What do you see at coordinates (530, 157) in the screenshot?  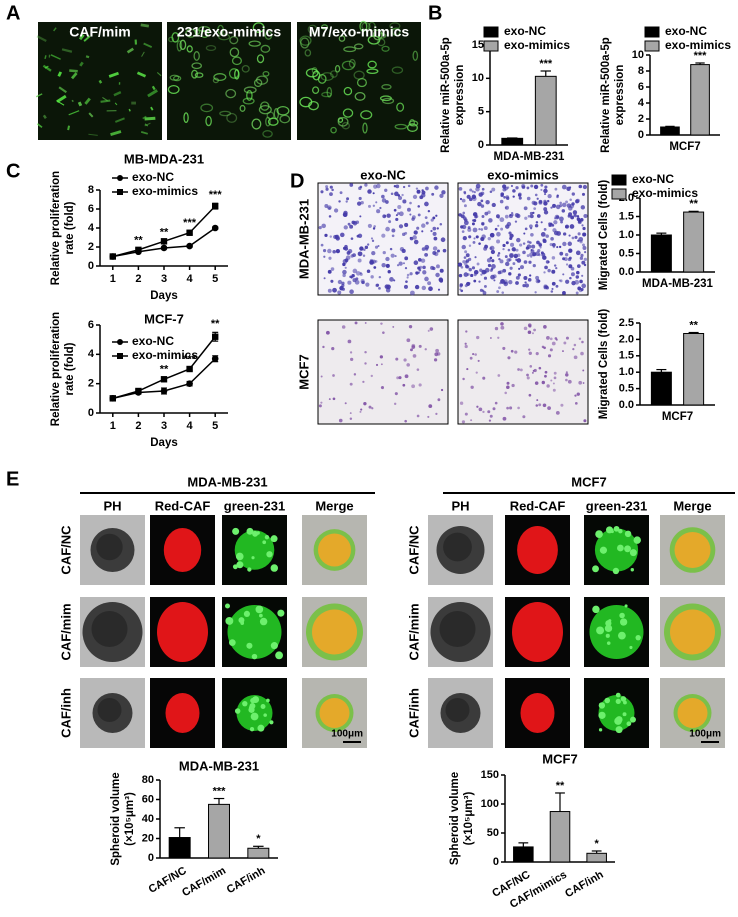 I see `x-tick-label: MDA-MB-231` at bounding box center [530, 157].